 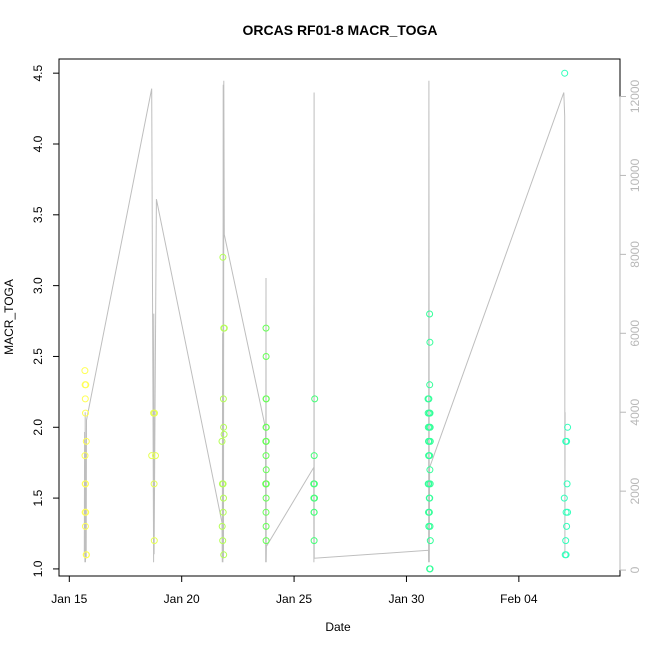 What do you see at coordinates (635, 490) in the screenshot?
I see `y2-tick-label: 2000` at bounding box center [635, 490].